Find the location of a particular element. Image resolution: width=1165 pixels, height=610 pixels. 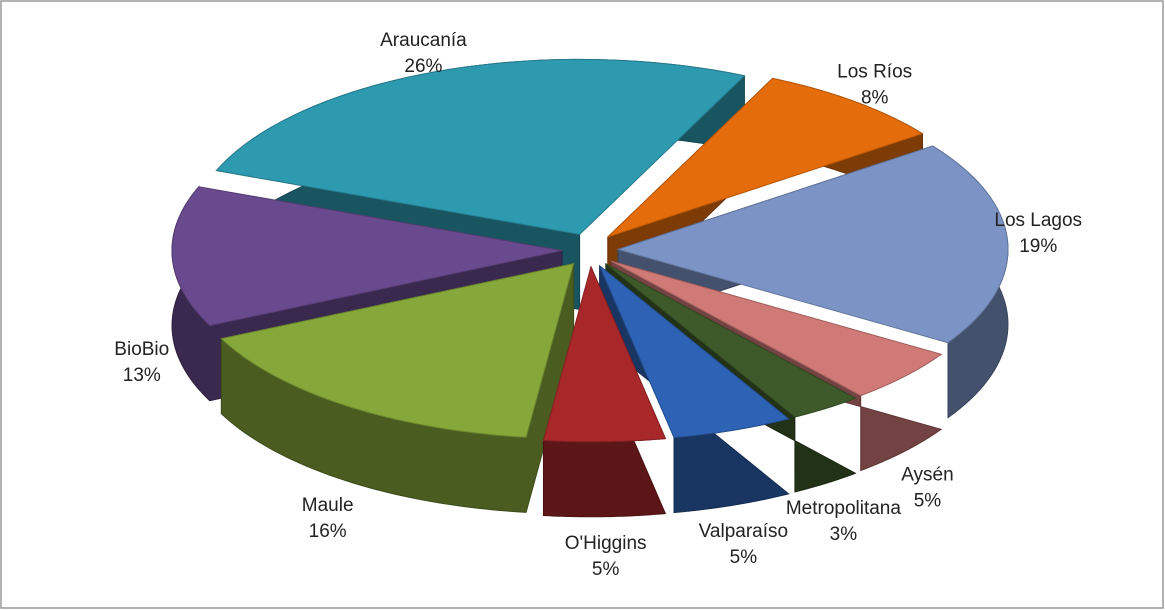

category-label: O'Higgins is located at coordinates (606, 543).